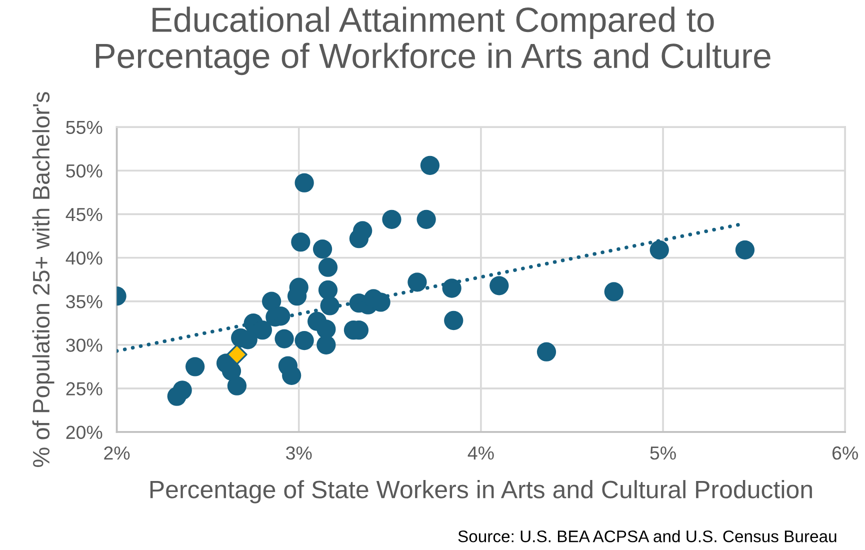  What do you see at coordinates (84, 433) in the screenshot?
I see `y-tick-label: 20%` at bounding box center [84, 433].